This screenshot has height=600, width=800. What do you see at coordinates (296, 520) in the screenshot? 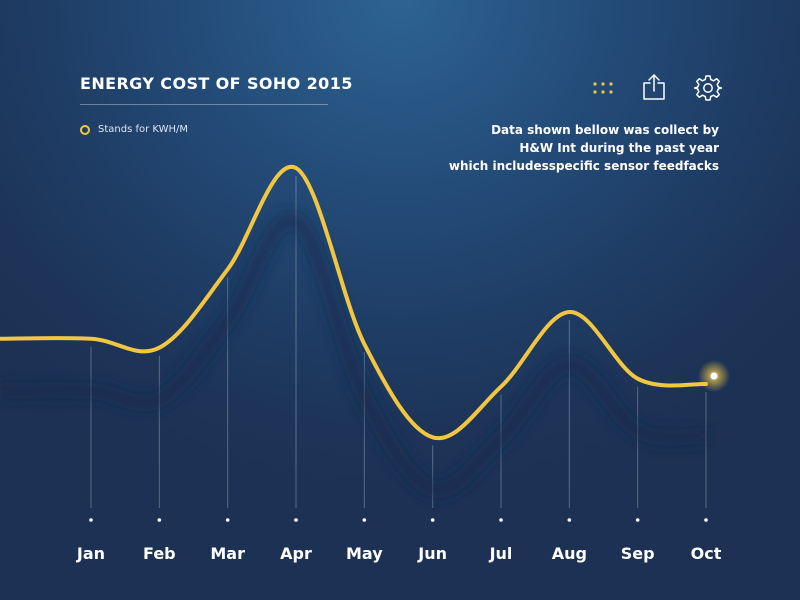
I see `month-dot-apr` at bounding box center [296, 520].